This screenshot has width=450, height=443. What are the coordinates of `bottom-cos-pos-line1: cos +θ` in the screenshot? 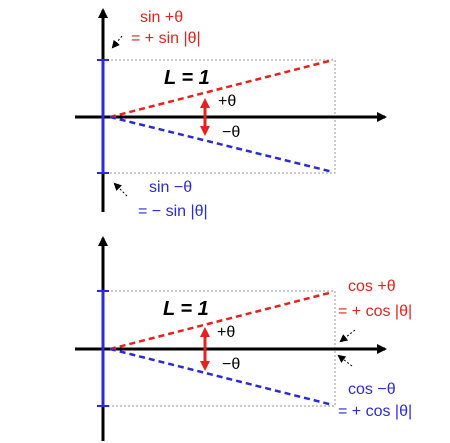 It's located at (372, 286).